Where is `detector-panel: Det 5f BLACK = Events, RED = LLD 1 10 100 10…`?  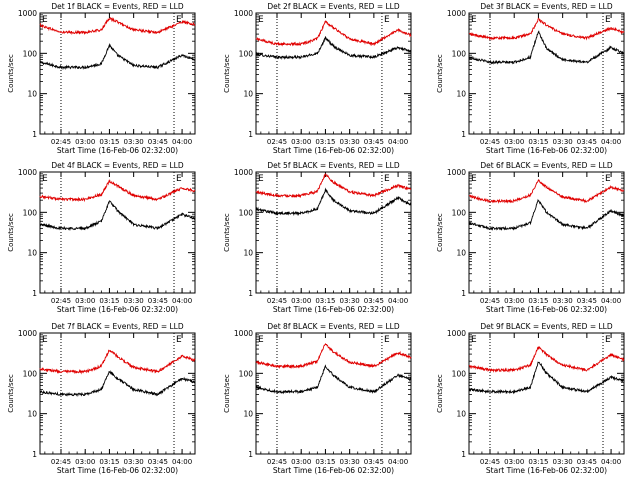
detector-panel: Det 5f BLACK = Events, RED = LLD 1 10 100 10… is located at coordinates (317, 237).